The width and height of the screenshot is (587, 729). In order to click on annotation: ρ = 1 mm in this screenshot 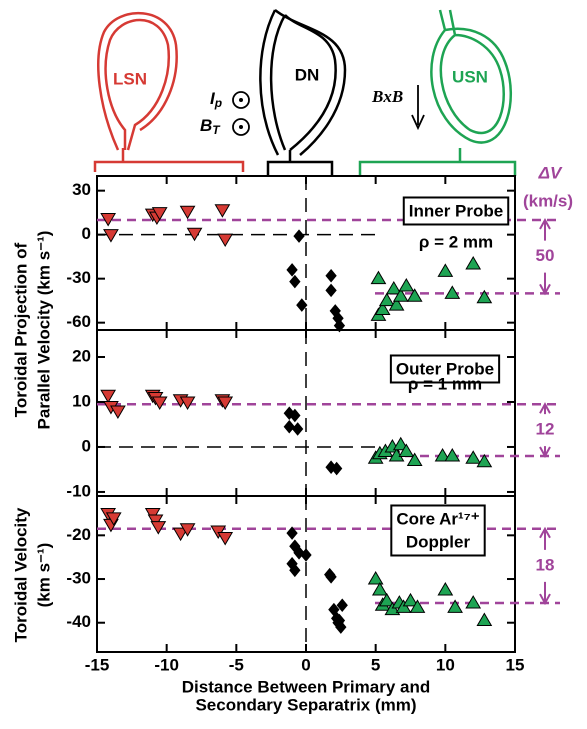, I will do `click(445, 383)`.